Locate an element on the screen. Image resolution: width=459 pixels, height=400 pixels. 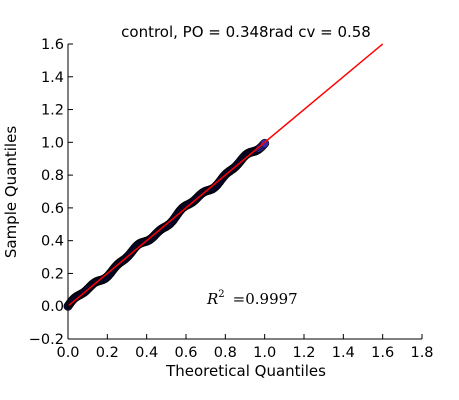
y-tick-label: 0.2 is located at coordinates (52, 274).